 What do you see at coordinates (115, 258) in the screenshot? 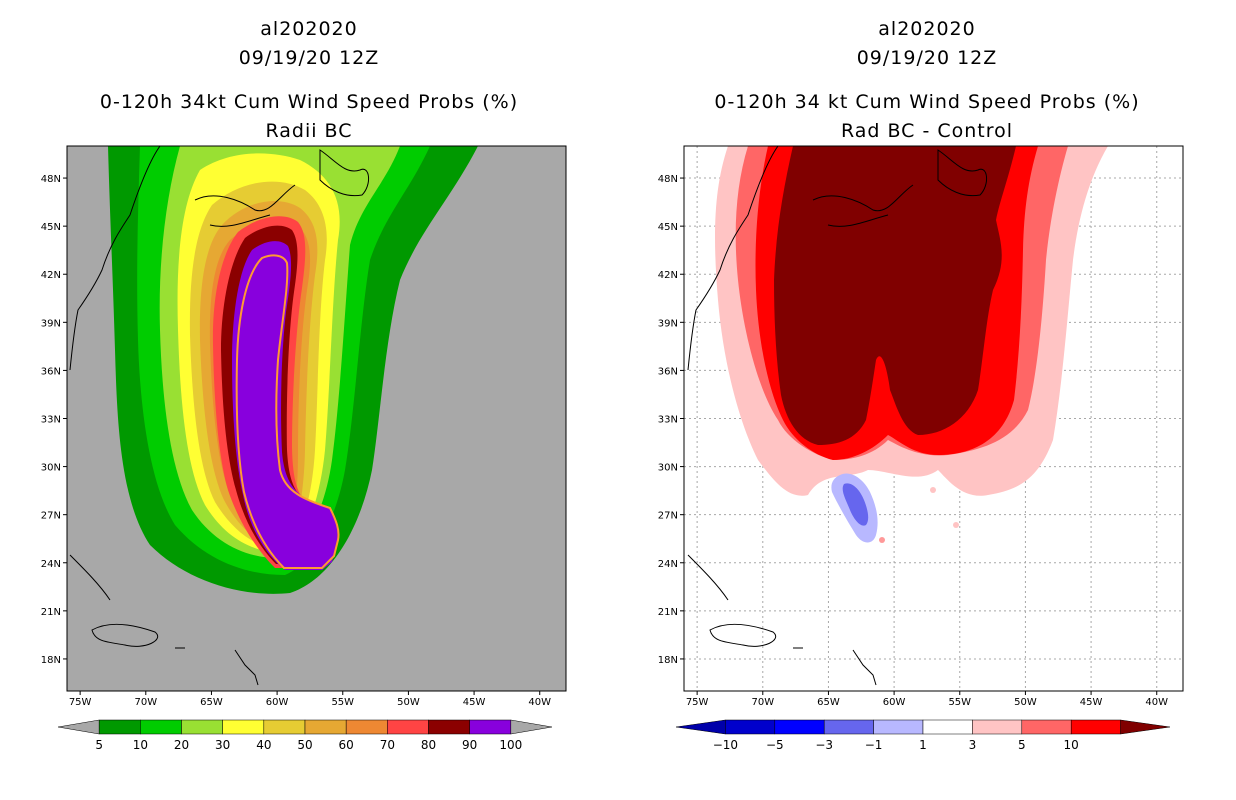
I see `coastline-north-america` at bounding box center [115, 258].